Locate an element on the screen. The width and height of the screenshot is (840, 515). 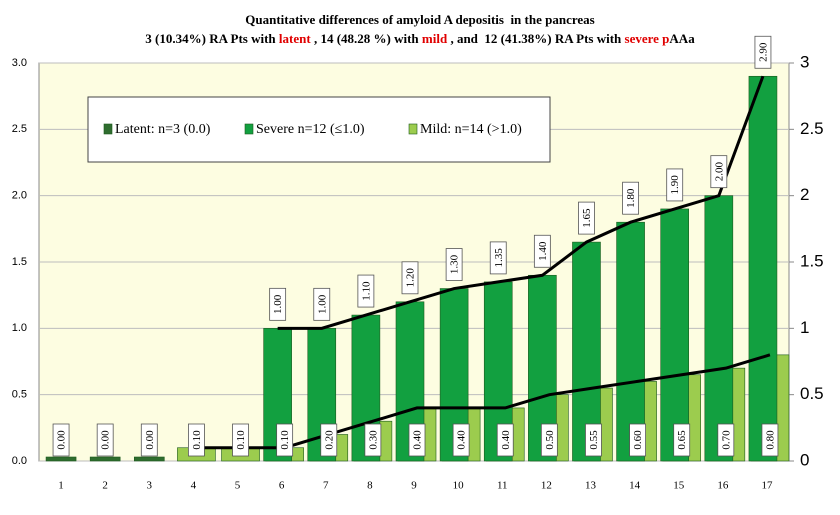
value-label: 1.35 is located at coordinates (498, 258).